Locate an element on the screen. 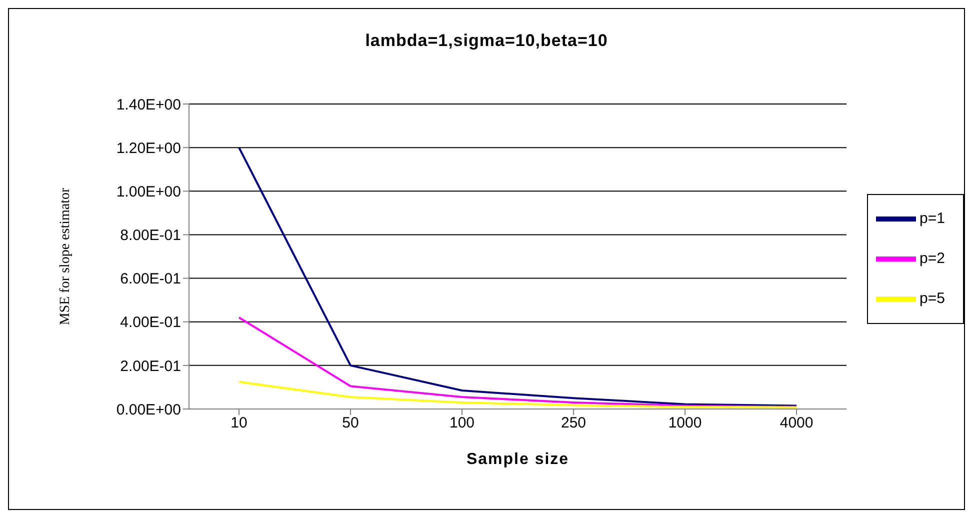  legend-label: p=5 is located at coordinates (932, 298).